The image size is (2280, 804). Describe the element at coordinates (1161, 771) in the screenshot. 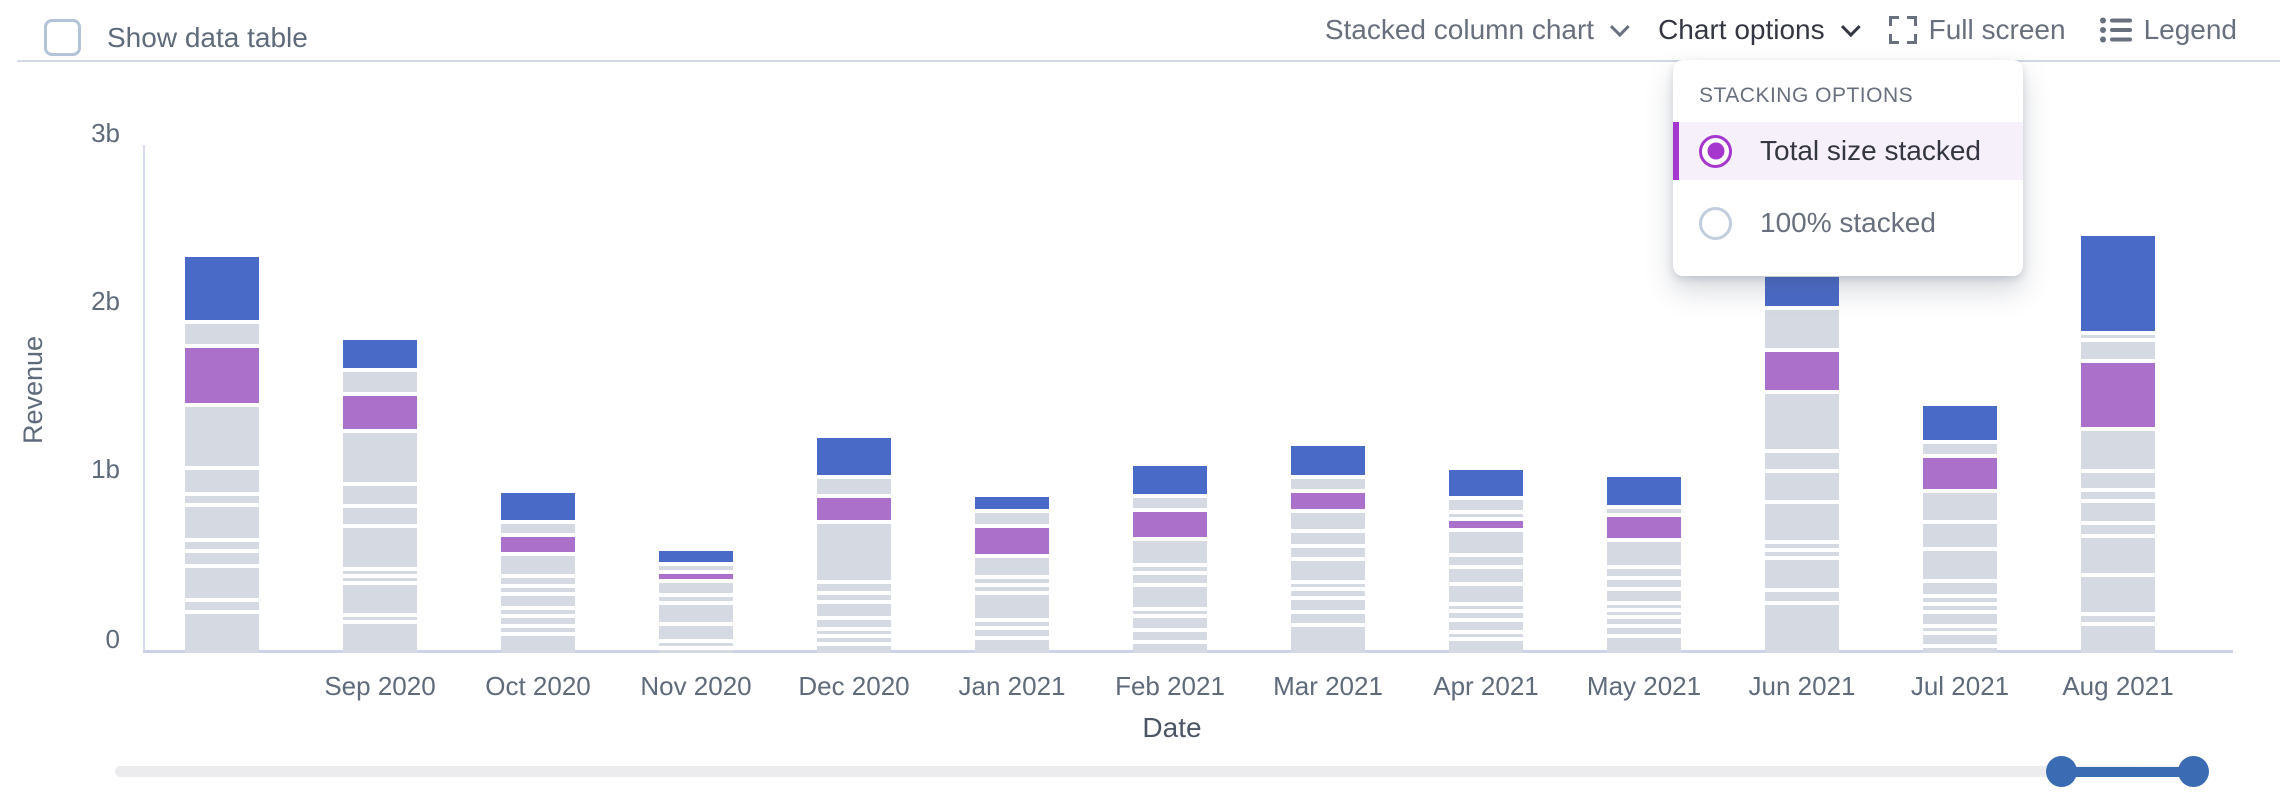

I see `slider-track` at that location.